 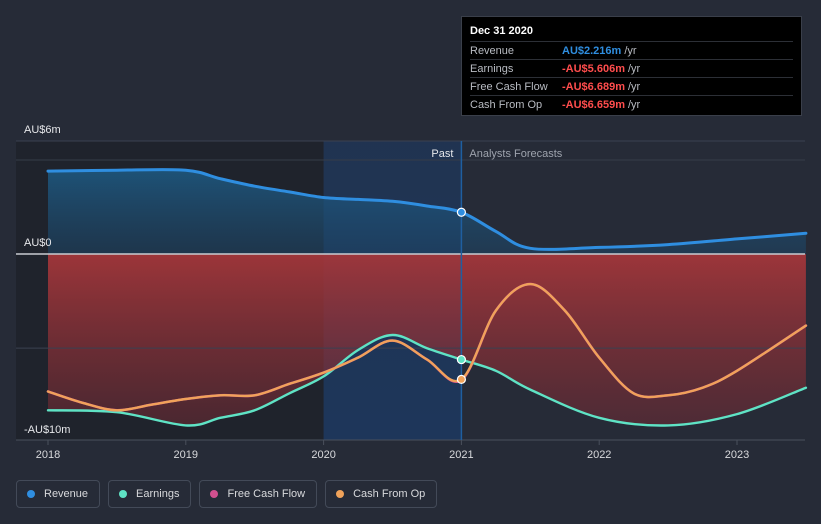 What do you see at coordinates (442, 154) in the screenshot?
I see `past-label: Past` at bounding box center [442, 154].